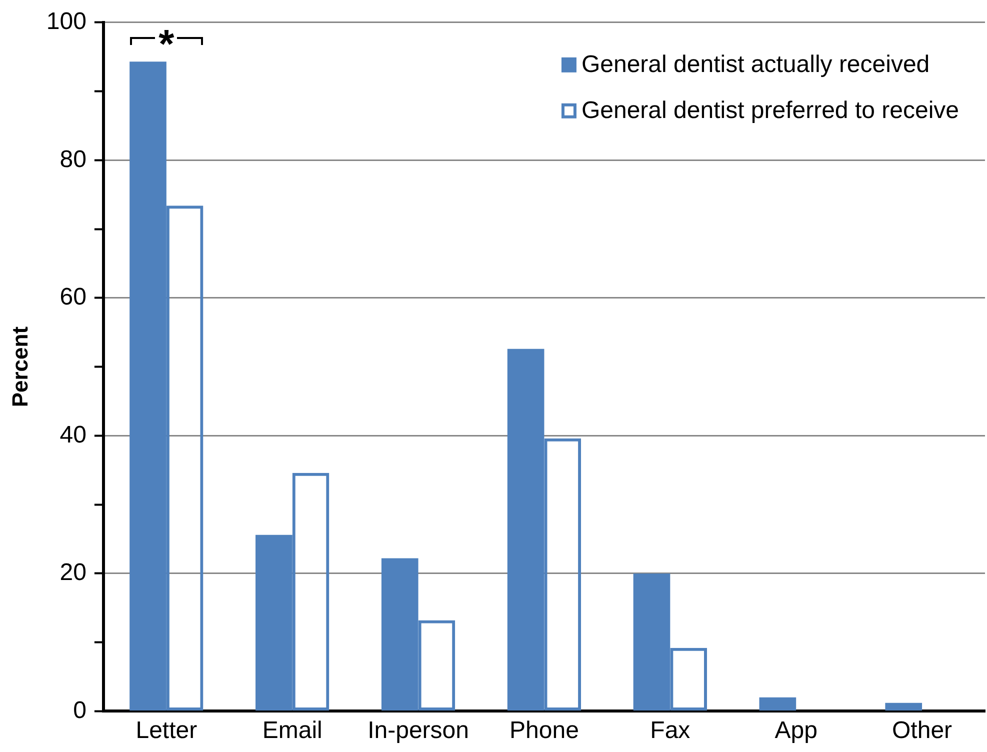 This screenshot has width=987, height=752. I want to click on x-tick-label: App, so click(796, 730).